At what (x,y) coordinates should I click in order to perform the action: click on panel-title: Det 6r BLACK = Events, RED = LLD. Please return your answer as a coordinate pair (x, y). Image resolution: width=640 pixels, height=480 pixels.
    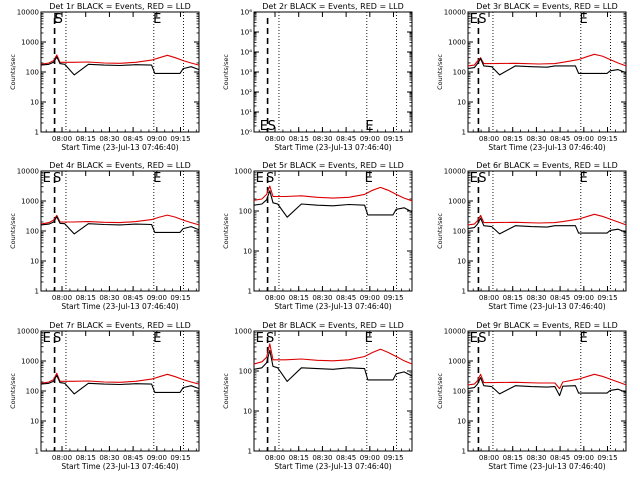
    Looking at the image, I should click on (547, 165).